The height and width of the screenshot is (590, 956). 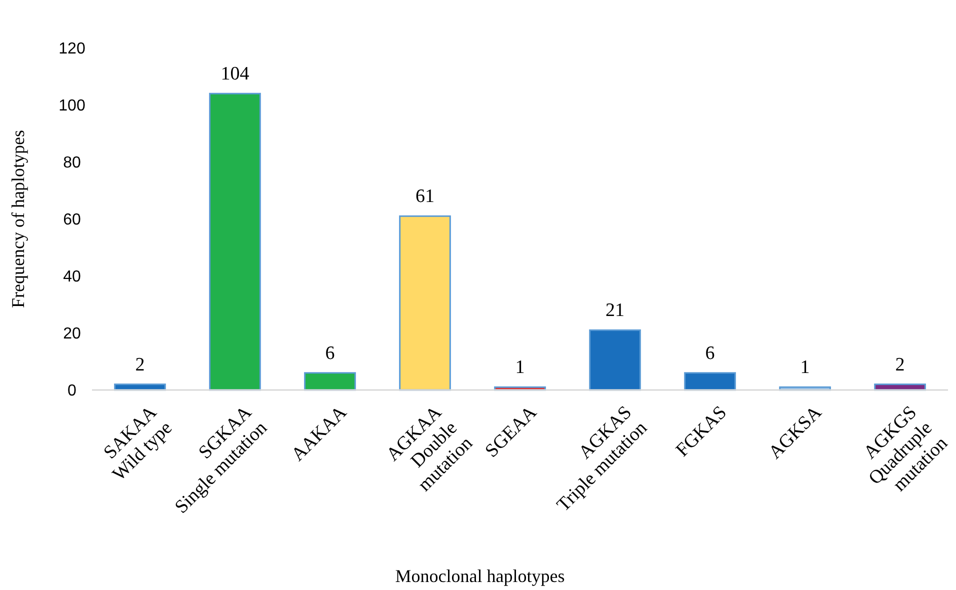 What do you see at coordinates (72, 277) in the screenshot?
I see `y-tick-label: 40` at bounding box center [72, 277].